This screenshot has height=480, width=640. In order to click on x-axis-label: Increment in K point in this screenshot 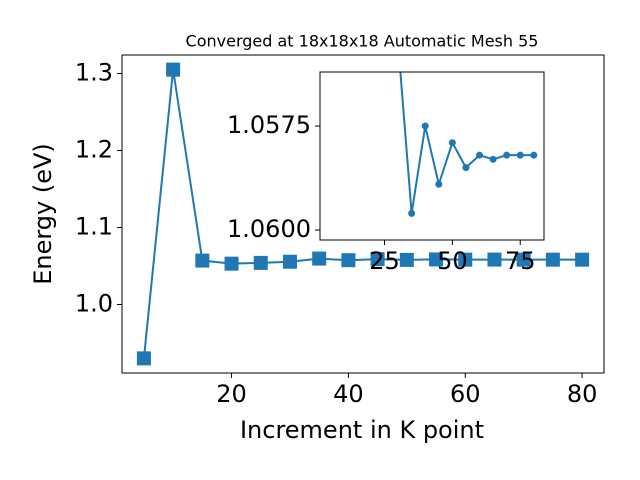, I will do `click(362, 430)`.